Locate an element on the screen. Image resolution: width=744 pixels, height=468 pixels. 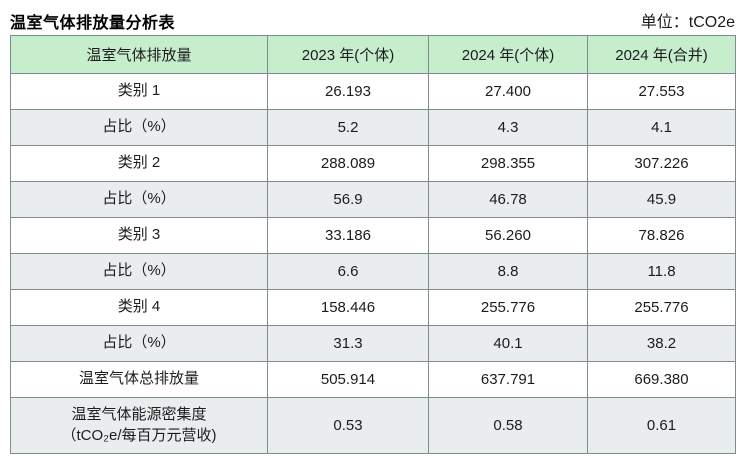
table-row-energy-intensity: 温室气体能源密集度 （tCO₂e/每百万元营收) 0.53 0.58 0.61 is located at coordinates (373, 425).